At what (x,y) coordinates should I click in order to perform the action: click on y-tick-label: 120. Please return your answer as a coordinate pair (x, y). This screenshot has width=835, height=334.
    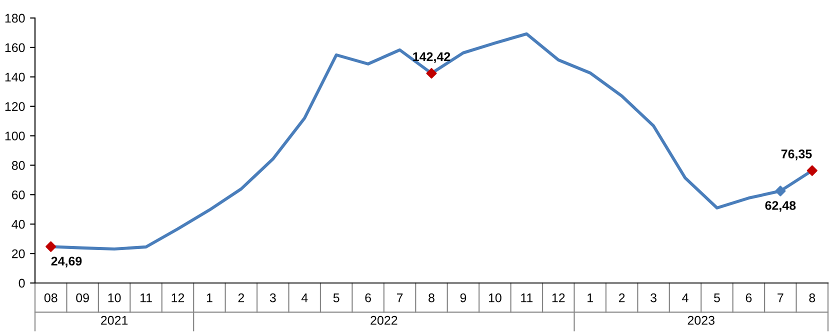
    Looking at the image, I should click on (15, 106).